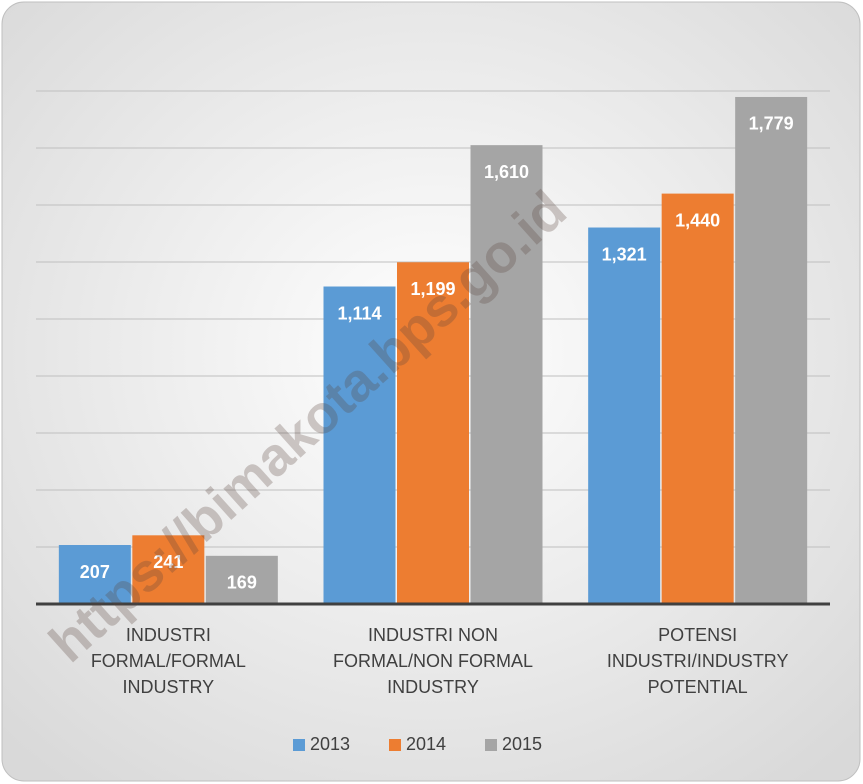 This screenshot has height=784, width=863. Describe the element at coordinates (522, 744) in the screenshot. I see `legend-label: 2015` at that location.